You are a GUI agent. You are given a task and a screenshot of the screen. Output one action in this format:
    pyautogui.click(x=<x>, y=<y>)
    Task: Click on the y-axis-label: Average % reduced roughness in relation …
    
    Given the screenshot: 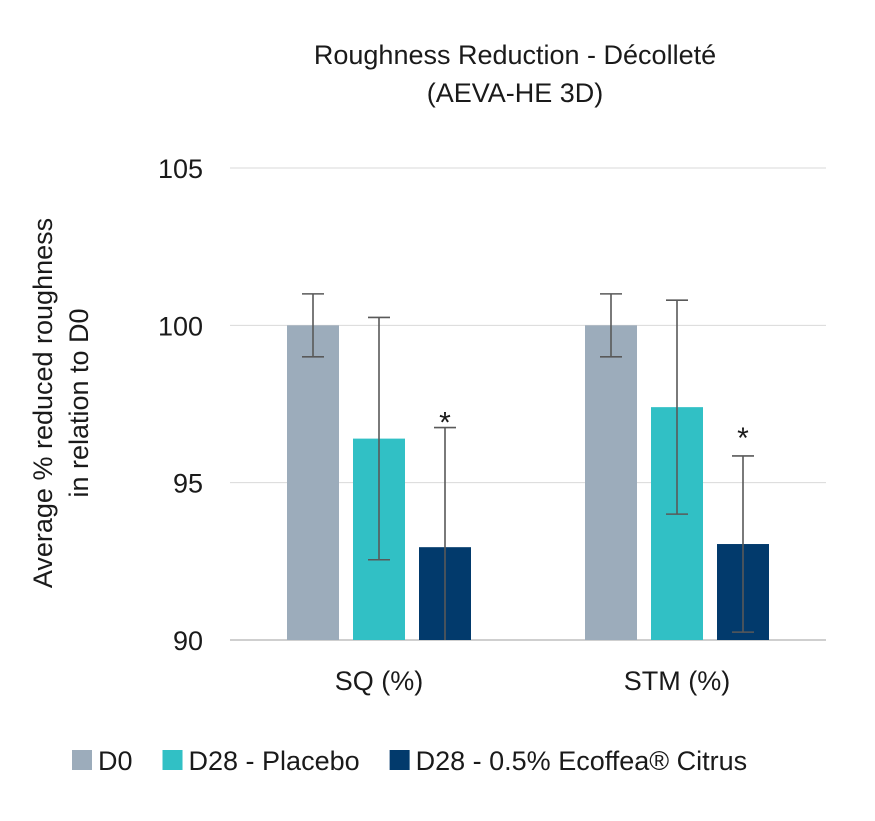 What is the action you would take?
    pyautogui.click(x=61, y=403)
    